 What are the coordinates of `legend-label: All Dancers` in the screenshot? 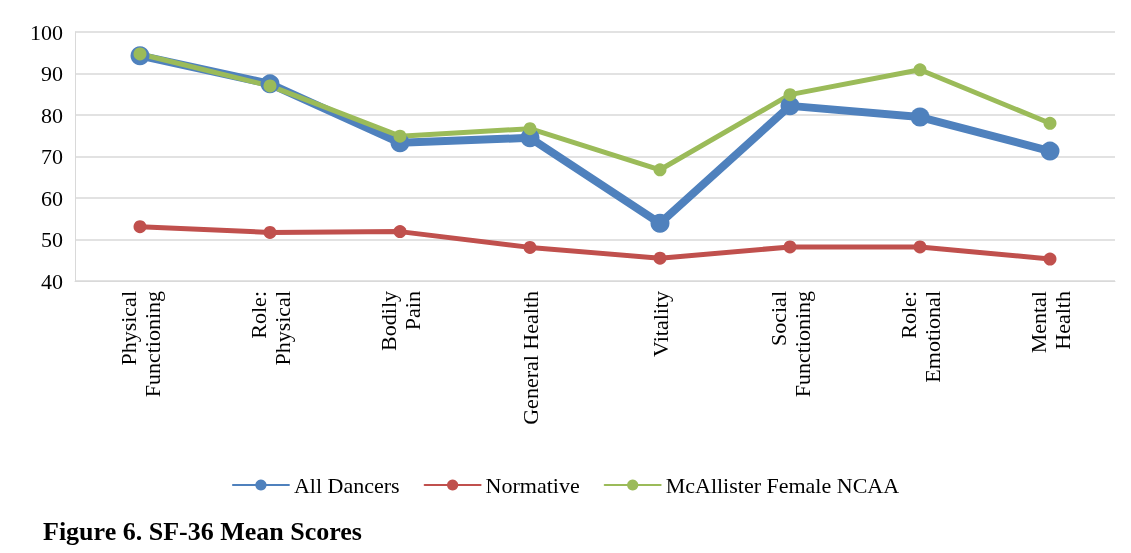 It's located at (346, 485).